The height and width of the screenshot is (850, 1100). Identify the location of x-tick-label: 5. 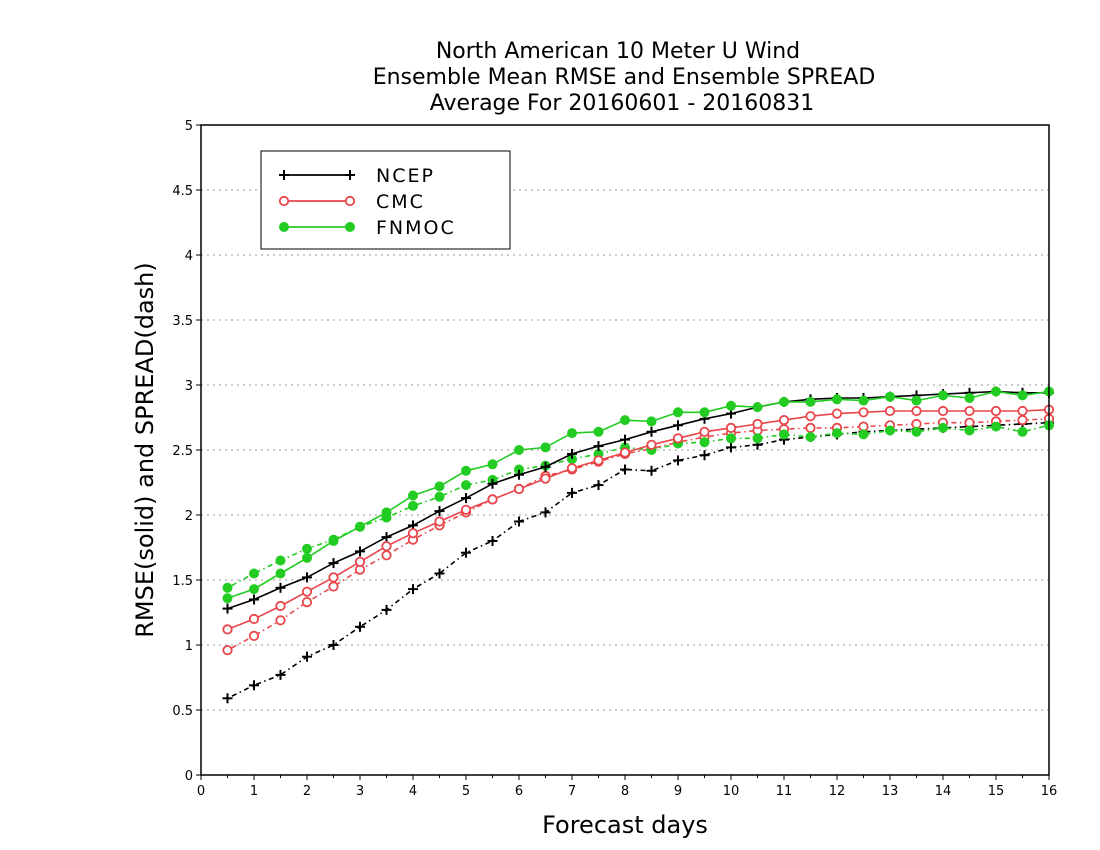
(466, 791).